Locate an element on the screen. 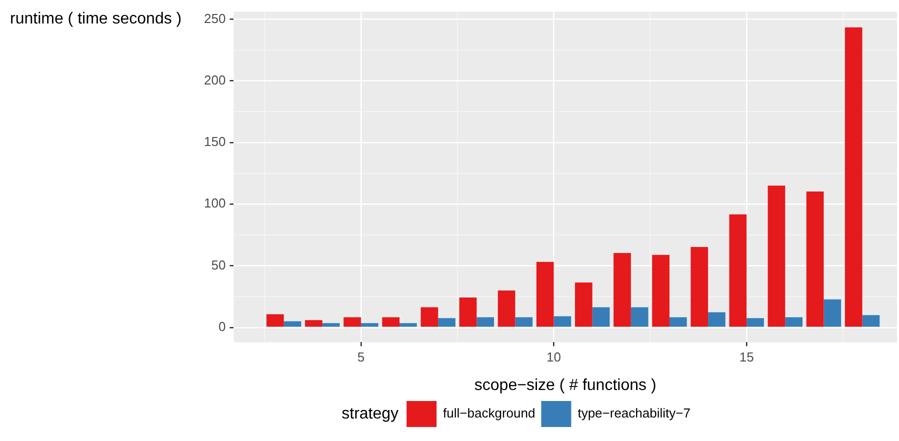 The image size is (899, 441). x-tick-label: 10 is located at coordinates (554, 357).